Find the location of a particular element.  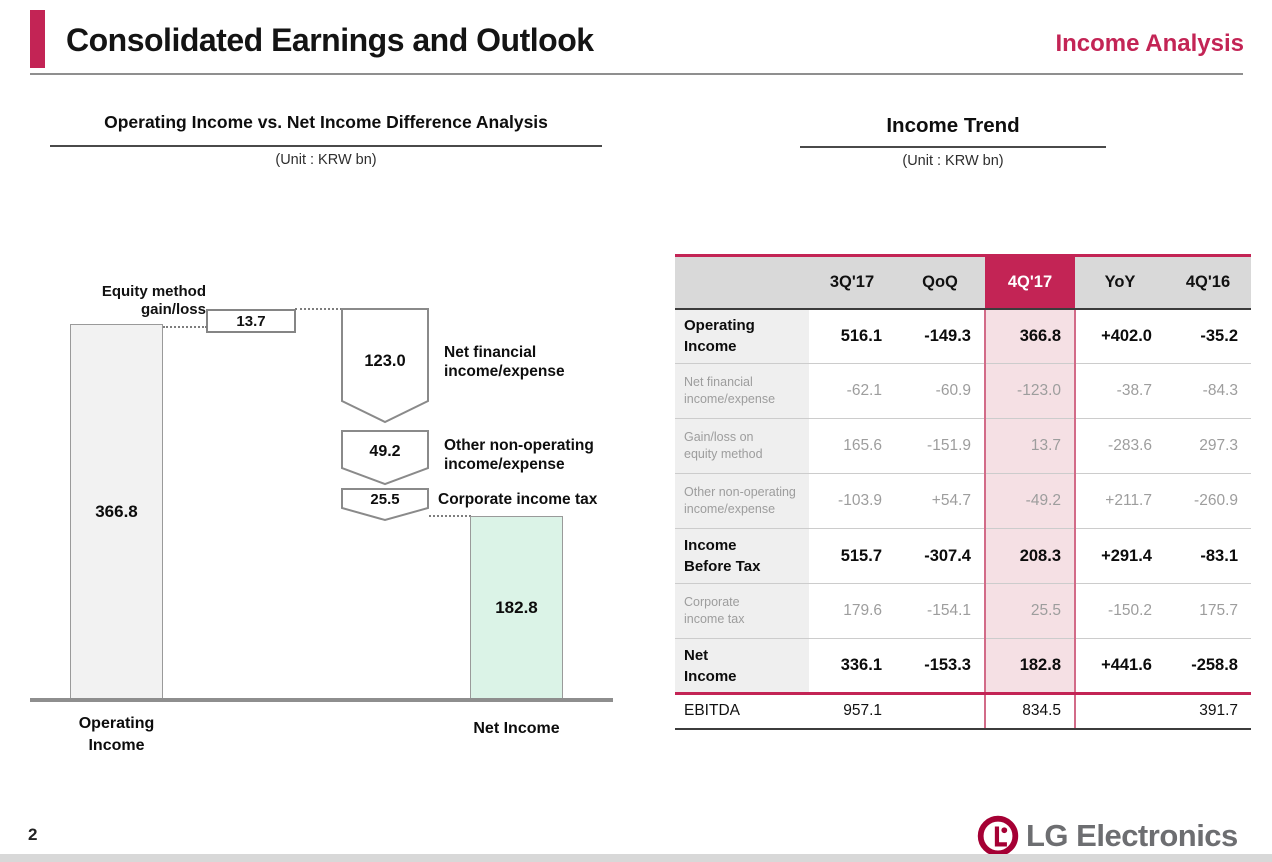

income-trend-title: Income Trend is located at coordinates (953, 125).